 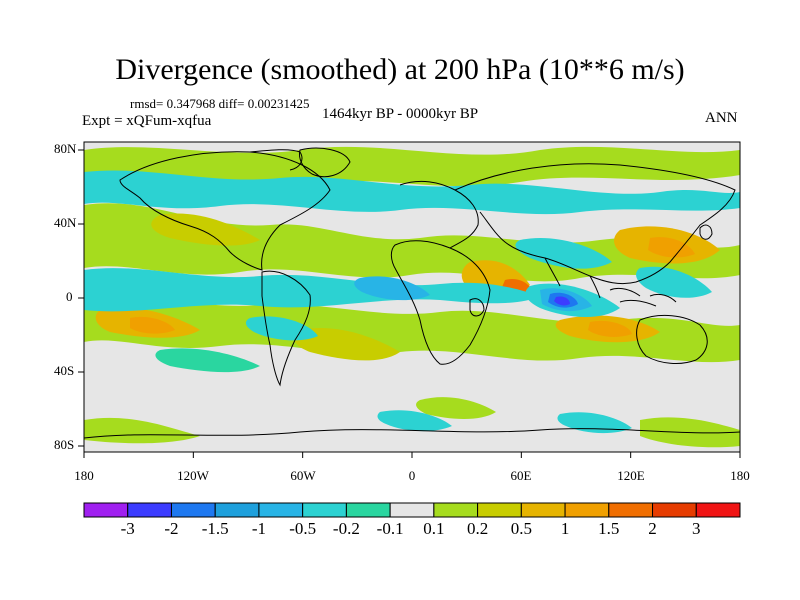 I want to click on lon-tick-label: 60W, so click(x=303, y=475).